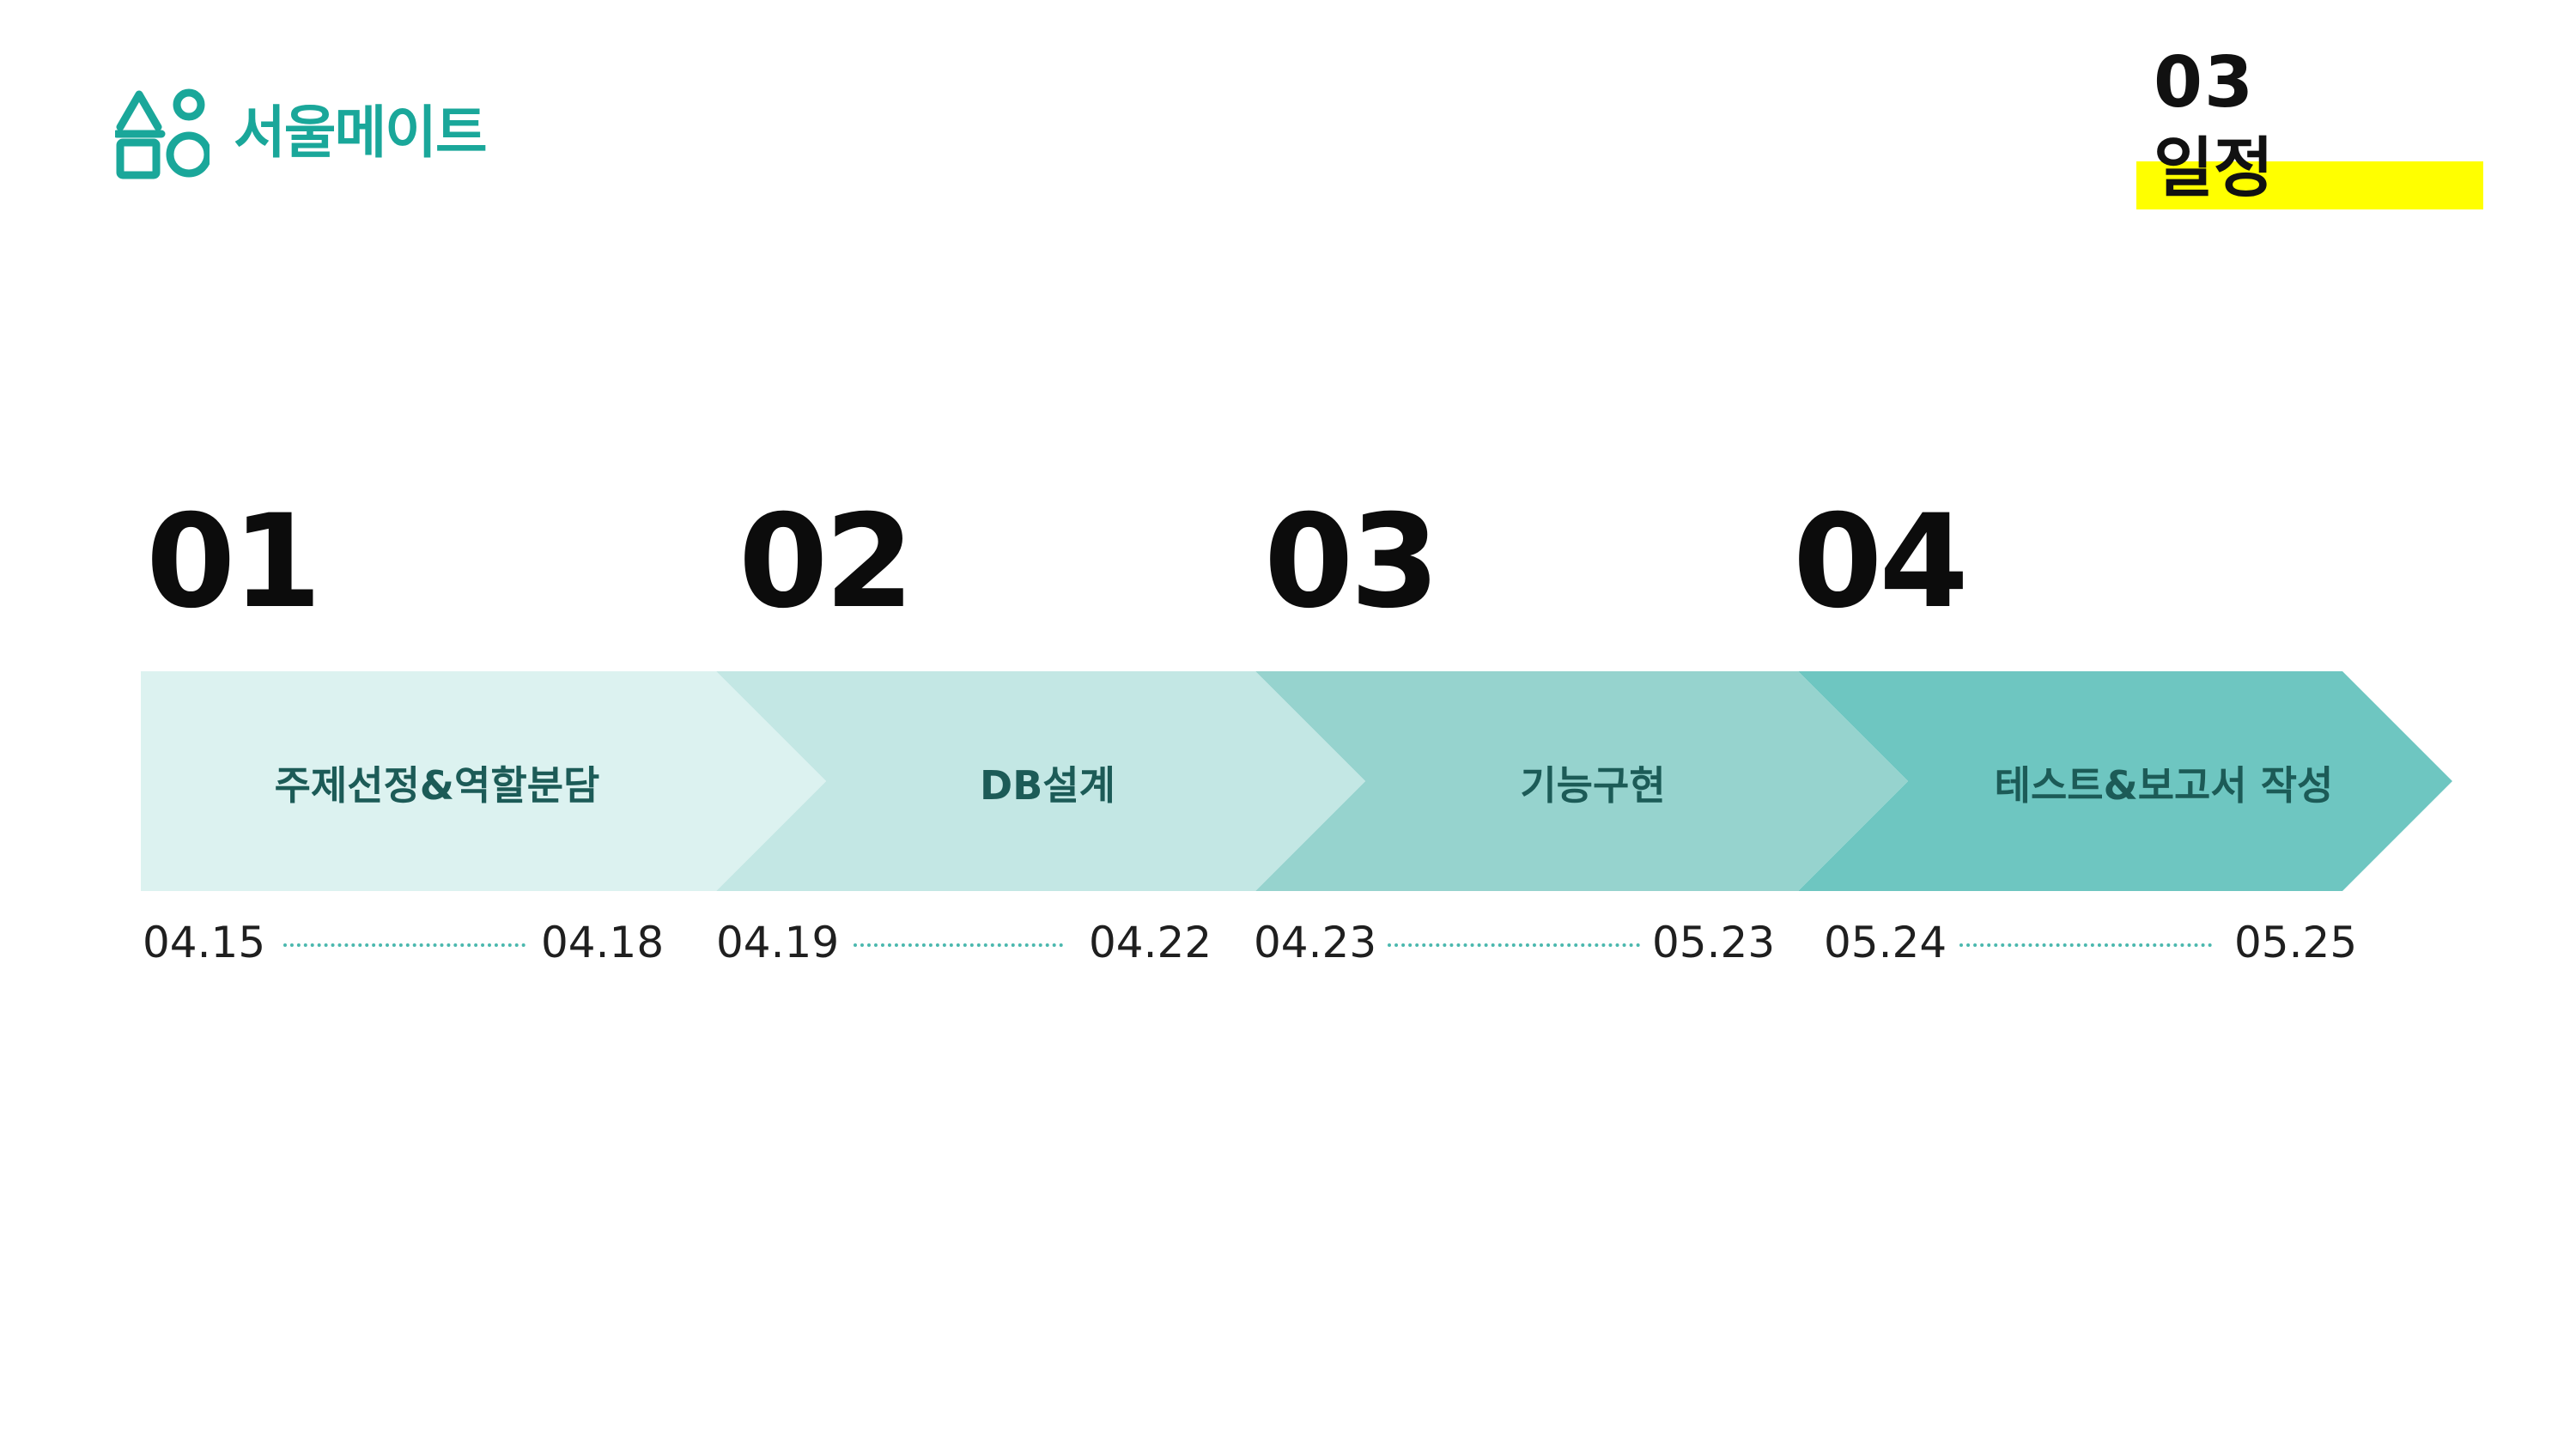  Describe the element at coordinates (2296, 942) in the screenshot. I see `step-4-end-date: 05.25` at that location.